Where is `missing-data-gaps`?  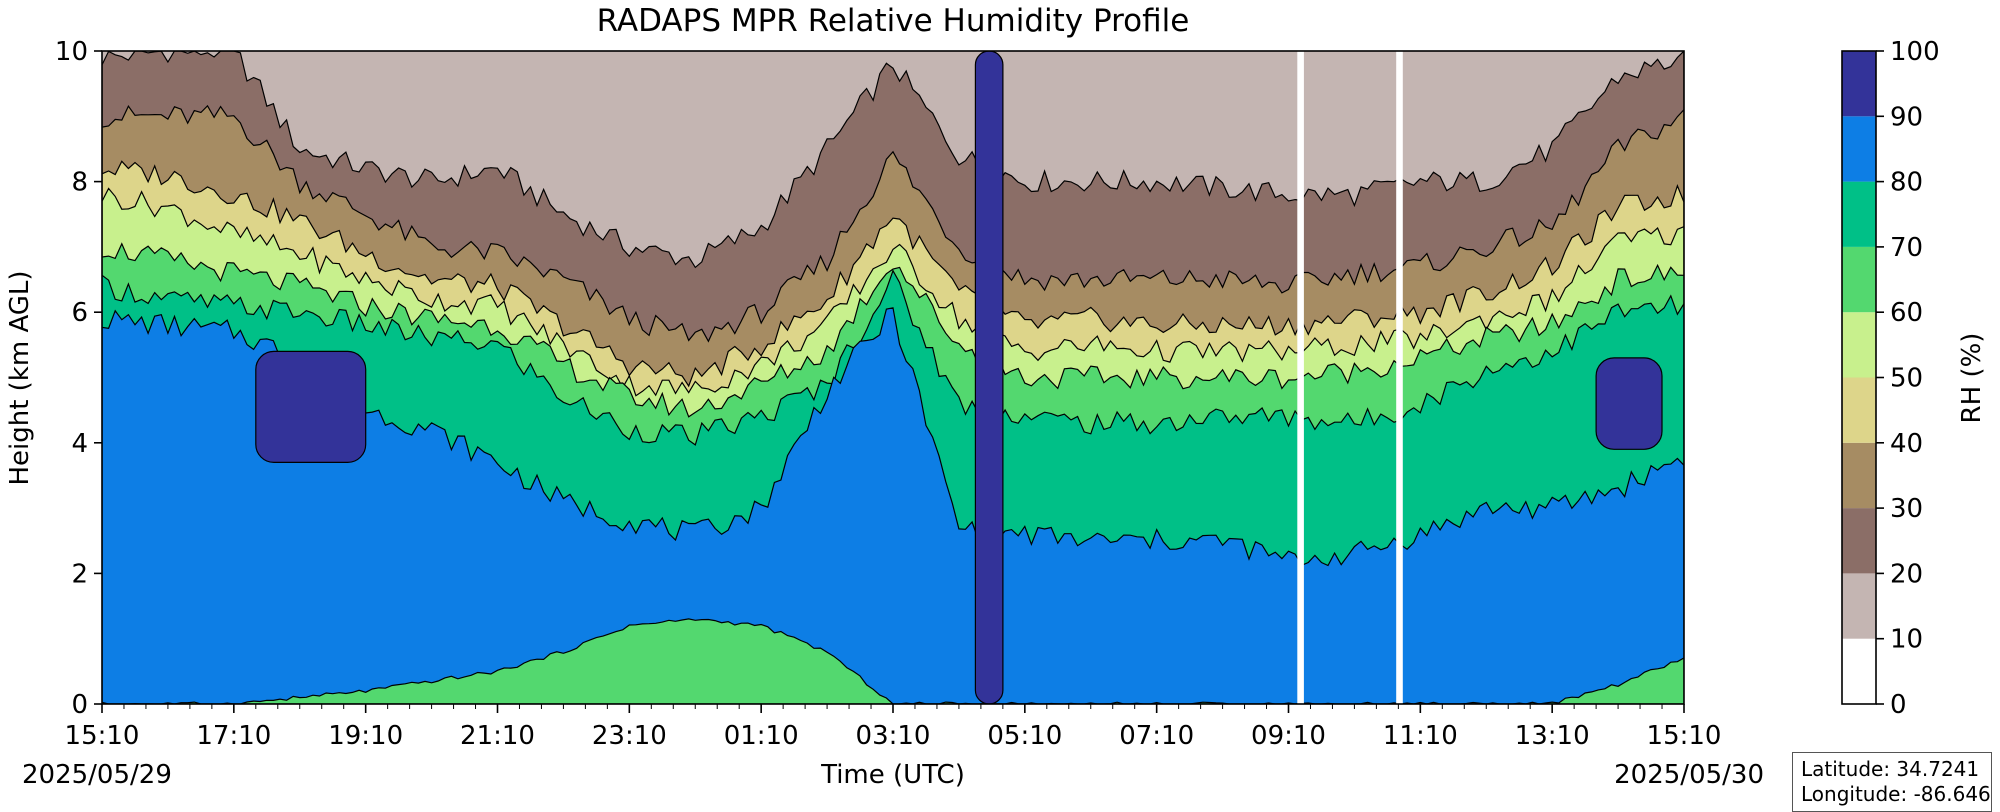
missing-data-gaps is located at coordinates (1350, 377).